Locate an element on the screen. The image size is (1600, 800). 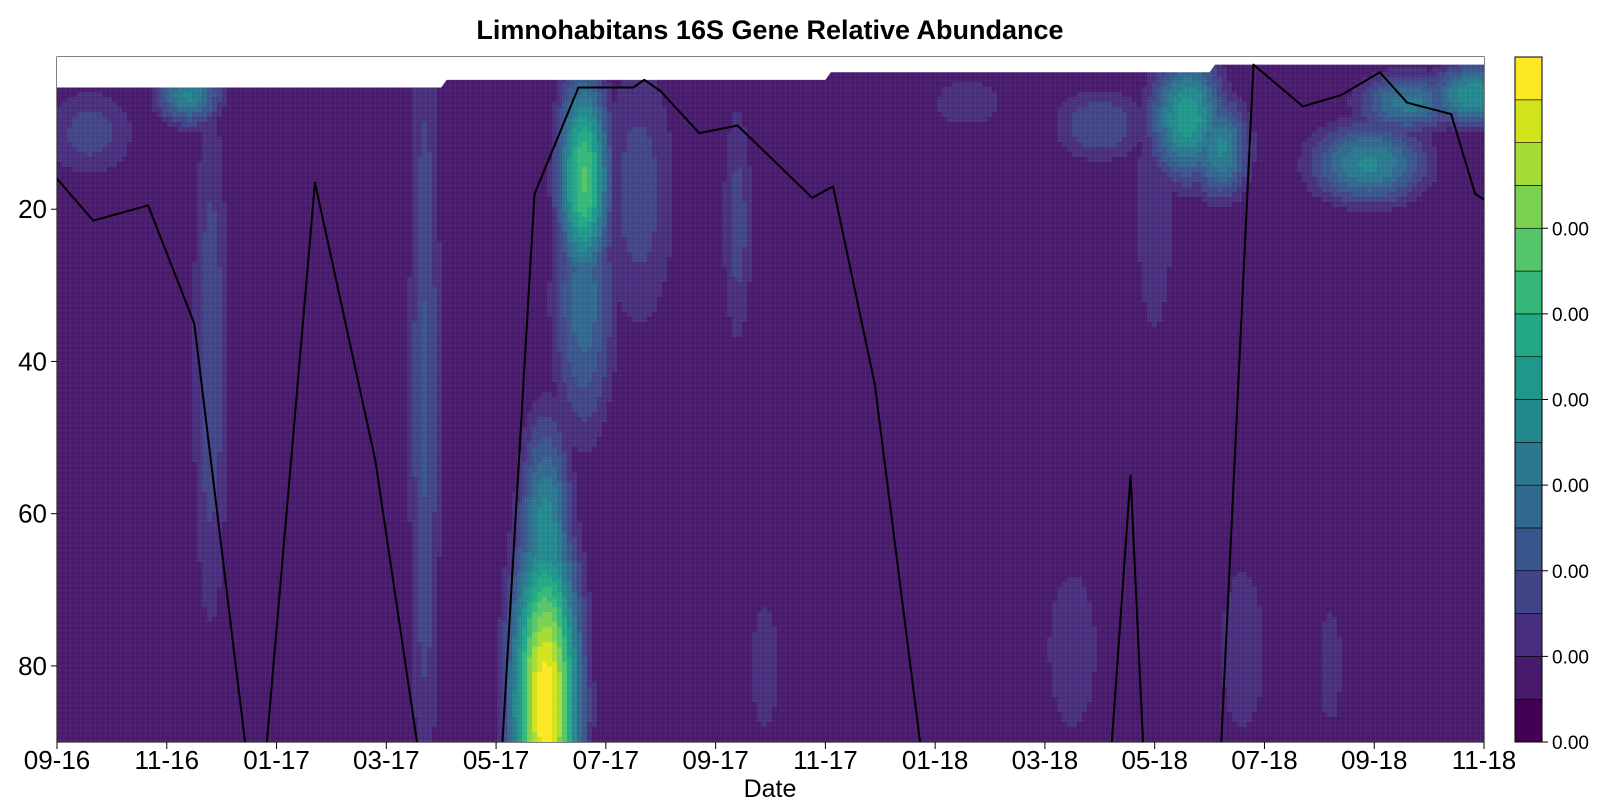
y-axis: 20 40 60 80 is located at coordinates (37, 437).